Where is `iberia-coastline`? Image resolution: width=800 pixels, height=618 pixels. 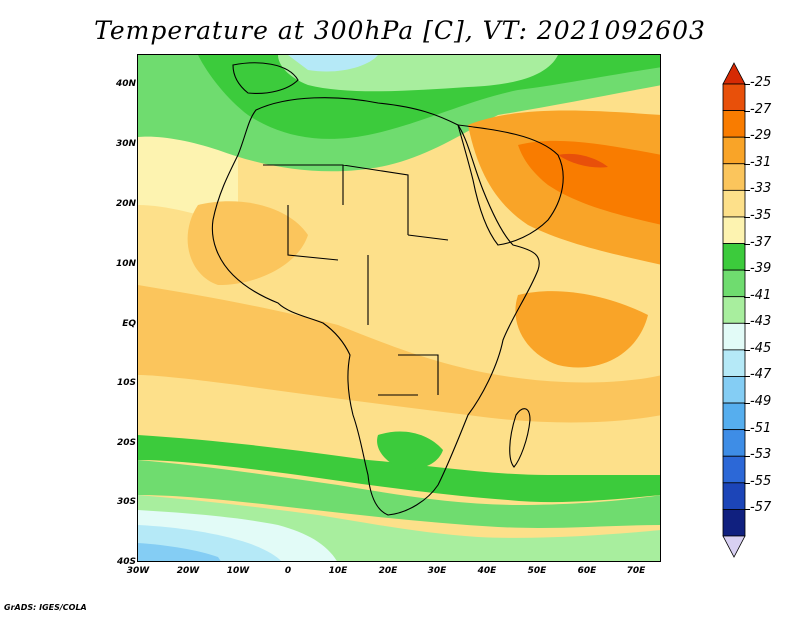 iberia-coastline is located at coordinates (265, 78).